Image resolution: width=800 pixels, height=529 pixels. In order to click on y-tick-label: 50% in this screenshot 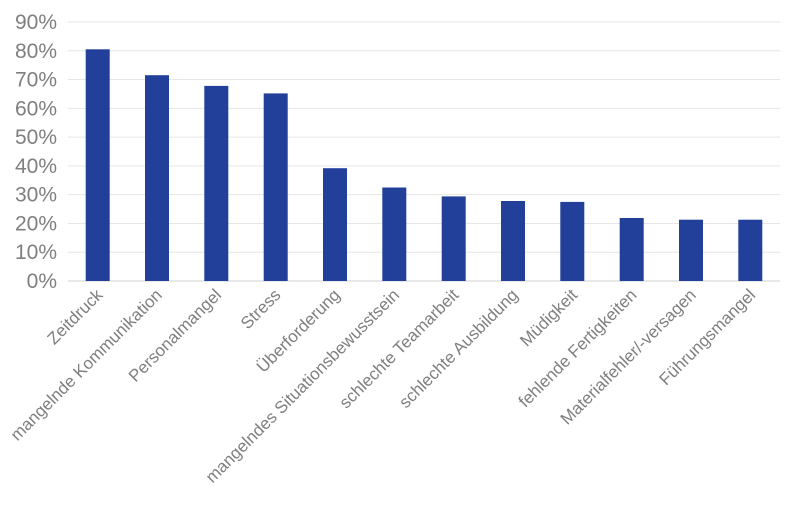, I will do `click(36, 137)`.